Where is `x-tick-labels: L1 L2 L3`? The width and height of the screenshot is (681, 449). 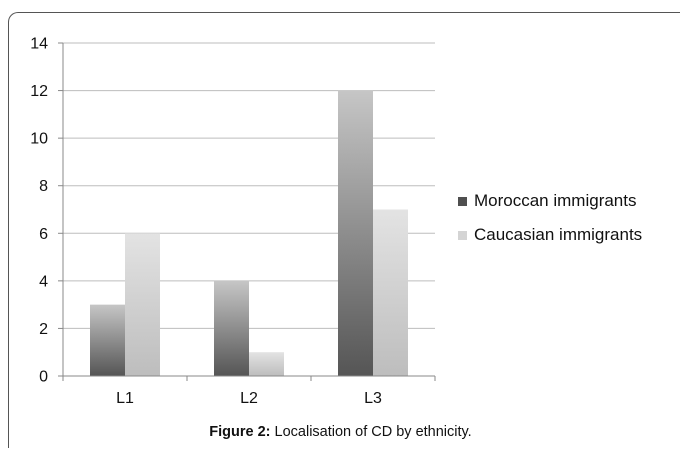 x-tick-labels: L1 L2 L3 is located at coordinates (249, 398).